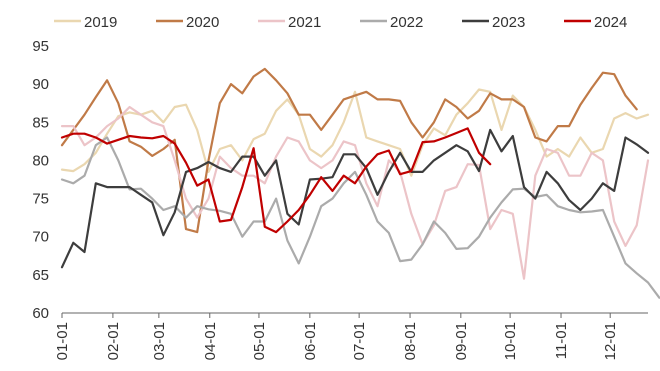 This screenshot has height=371, width=660. Describe the element at coordinates (359, 341) in the screenshot. I see `x-tick-label: 07-01` at that location.